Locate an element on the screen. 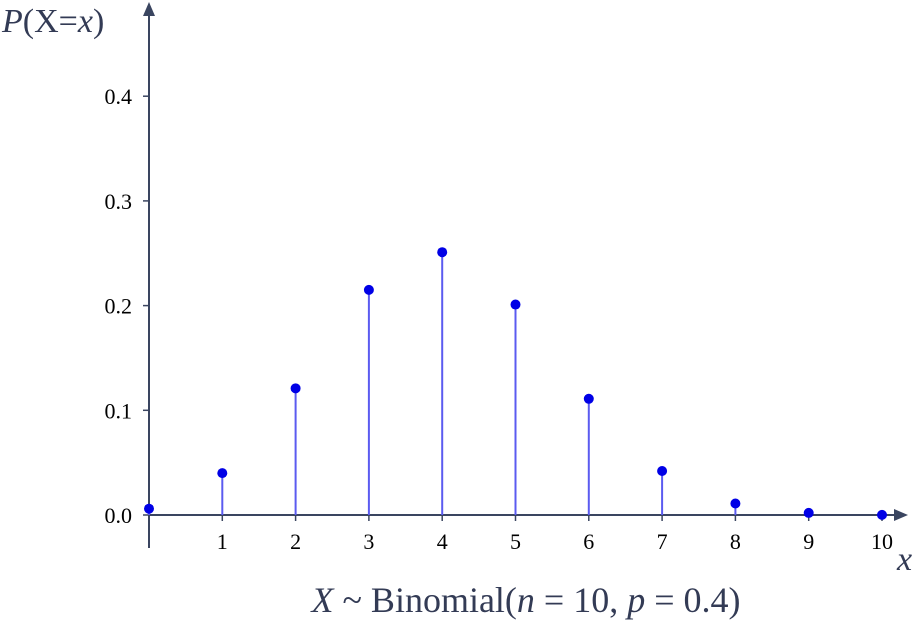 Image resolution: width=919 pixels, height=622 pixels. y-tick-label: 0.1 is located at coordinates (119, 410).